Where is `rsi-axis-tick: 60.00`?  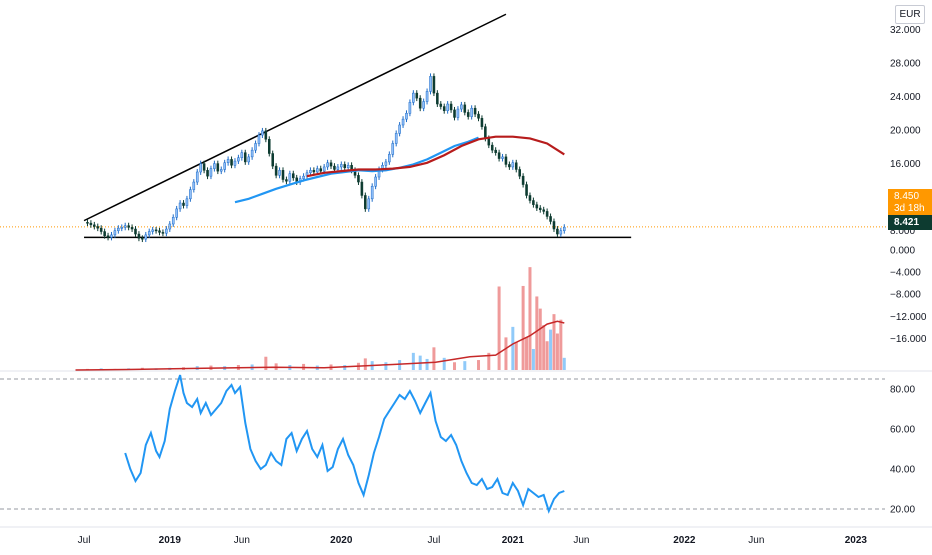 rsi-axis-tick: 60.00 is located at coordinates (902, 430).